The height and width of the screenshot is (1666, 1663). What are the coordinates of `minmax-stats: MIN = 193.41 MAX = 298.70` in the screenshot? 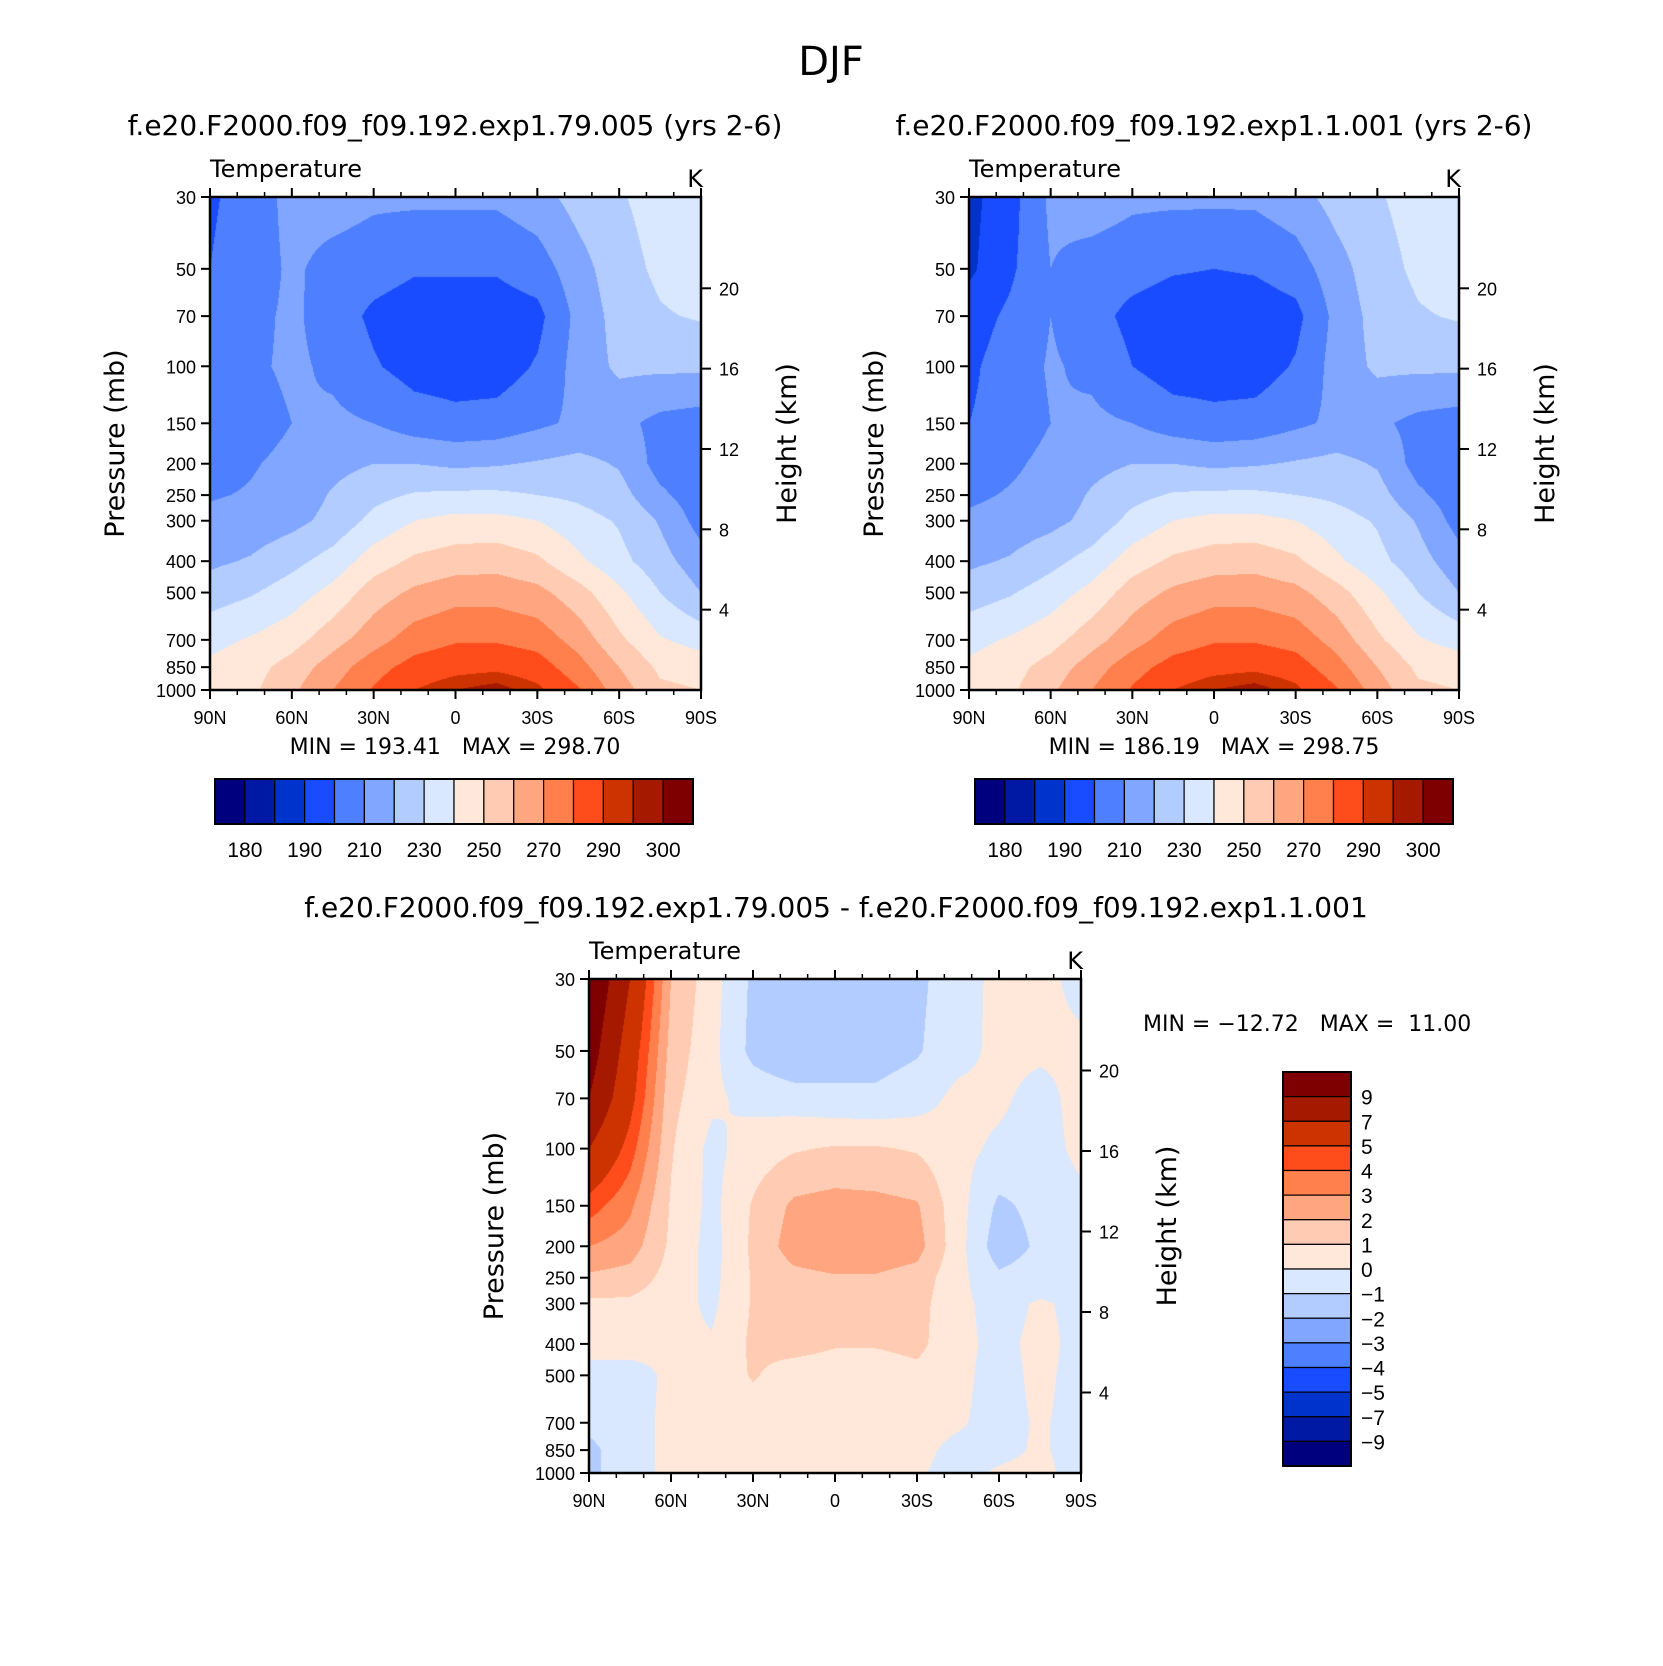 It's located at (455, 747).